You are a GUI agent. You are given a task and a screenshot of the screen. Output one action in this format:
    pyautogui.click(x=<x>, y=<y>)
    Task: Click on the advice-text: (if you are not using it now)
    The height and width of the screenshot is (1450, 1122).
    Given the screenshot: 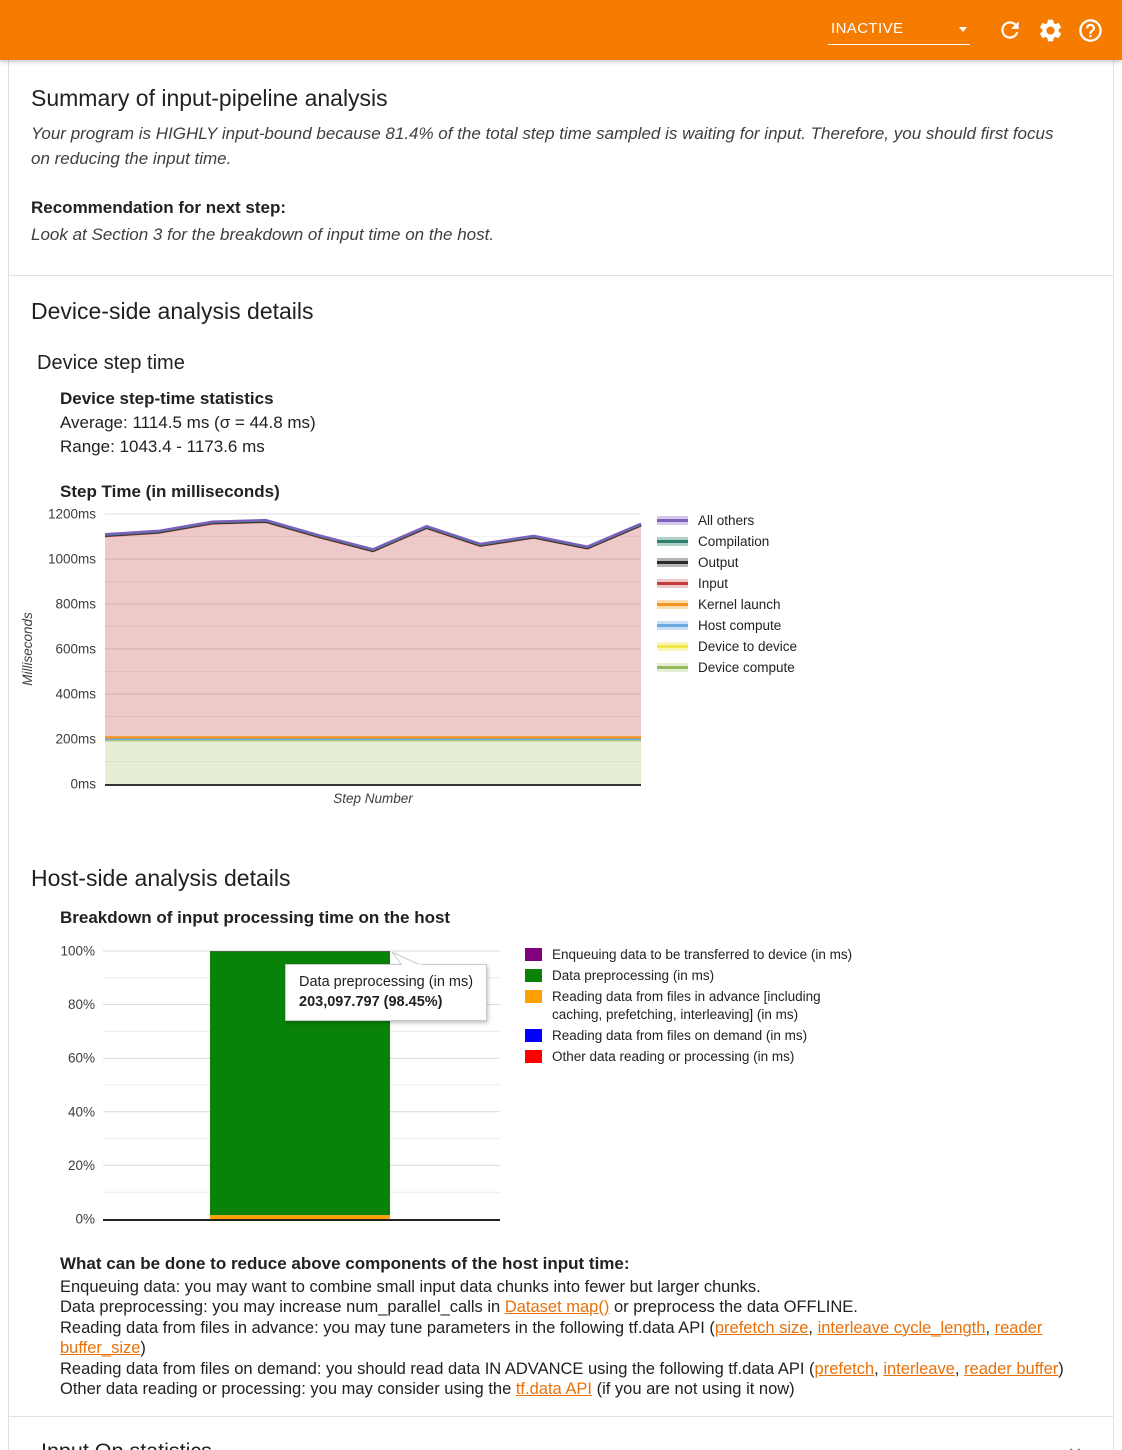 What is the action you would take?
    pyautogui.click(x=693, y=1389)
    